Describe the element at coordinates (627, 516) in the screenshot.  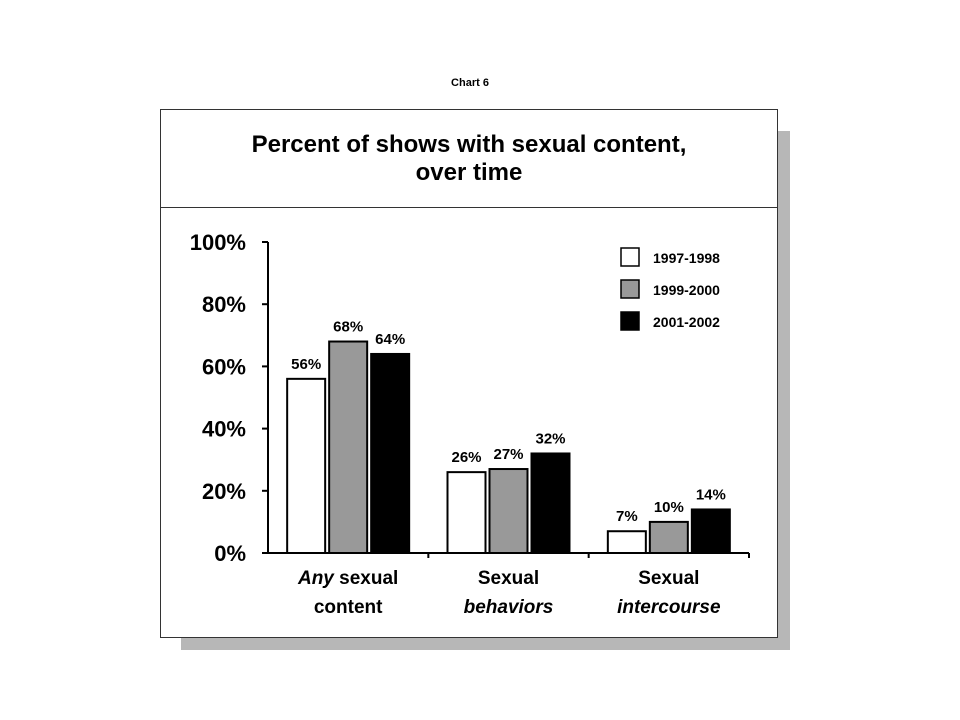
I see `data-label: 7%` at that location.